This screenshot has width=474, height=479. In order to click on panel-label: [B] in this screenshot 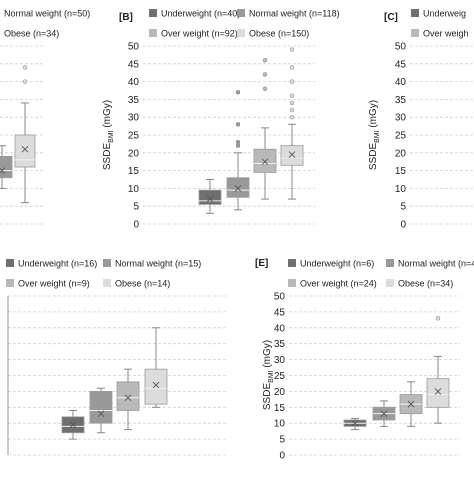, I will do `click(126, 17)`.